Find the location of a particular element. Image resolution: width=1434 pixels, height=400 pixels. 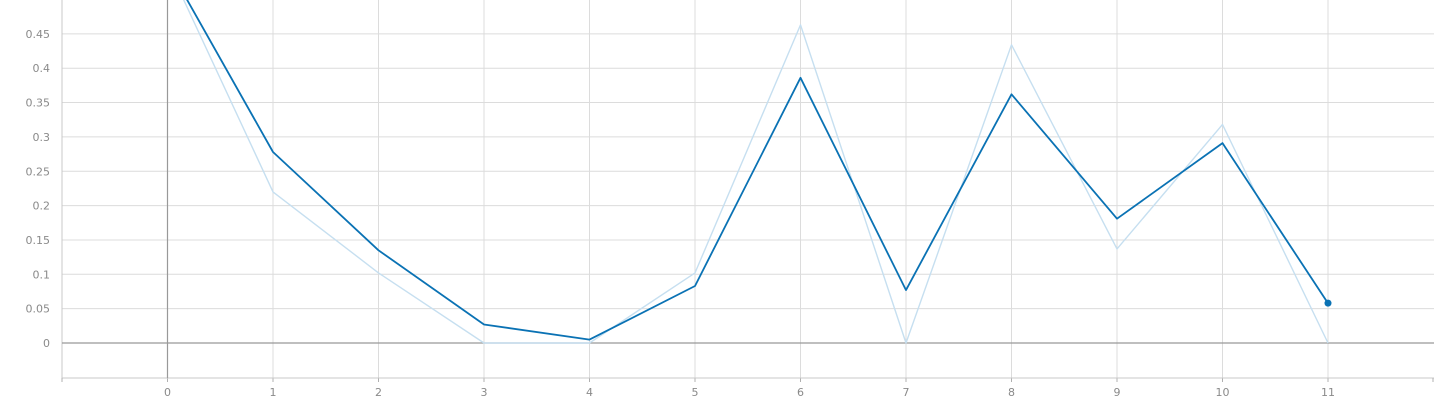

y-tick-label: 0.3 is located at coordinates (42, 137).